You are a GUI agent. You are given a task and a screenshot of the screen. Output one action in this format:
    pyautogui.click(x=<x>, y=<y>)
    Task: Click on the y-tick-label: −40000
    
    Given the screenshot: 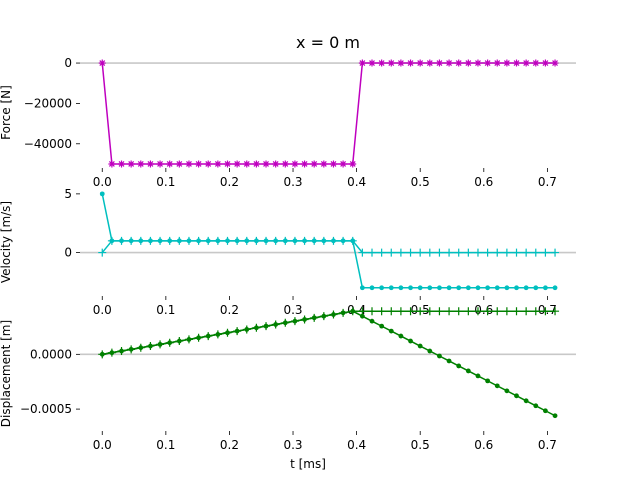 What is the action you would take?
    pyautogui.click(x=48, y=144)
    